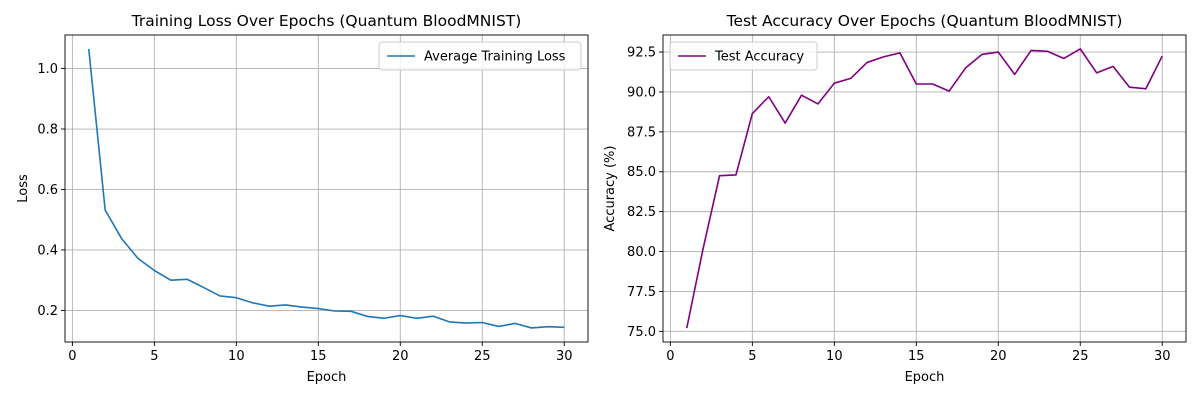 Image resolution: width=1200 pixels, height=400 pixels. I want to click on y-tick-label: 77.5, so click(641, 292).